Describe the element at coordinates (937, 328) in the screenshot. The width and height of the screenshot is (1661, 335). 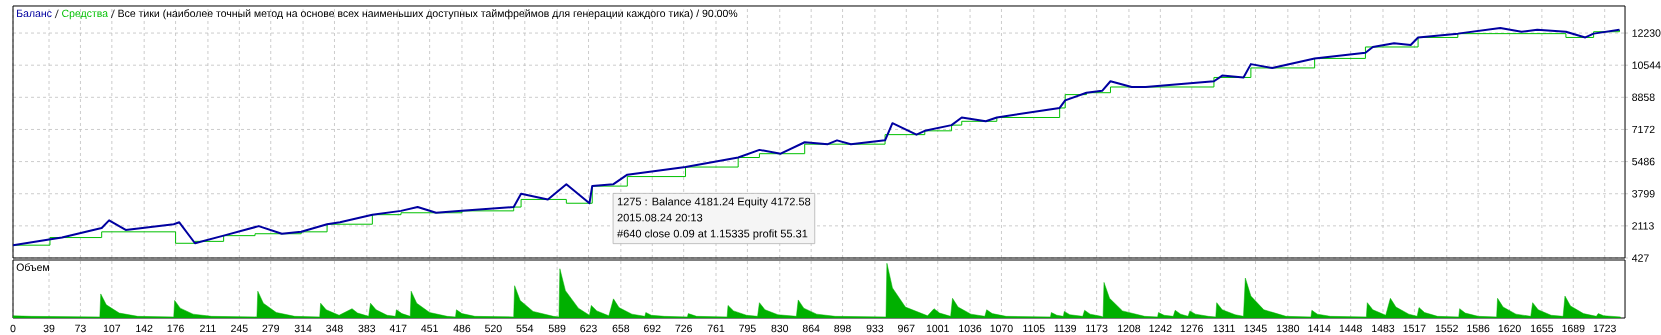
I see `x-tick-label: 1001` at that location.